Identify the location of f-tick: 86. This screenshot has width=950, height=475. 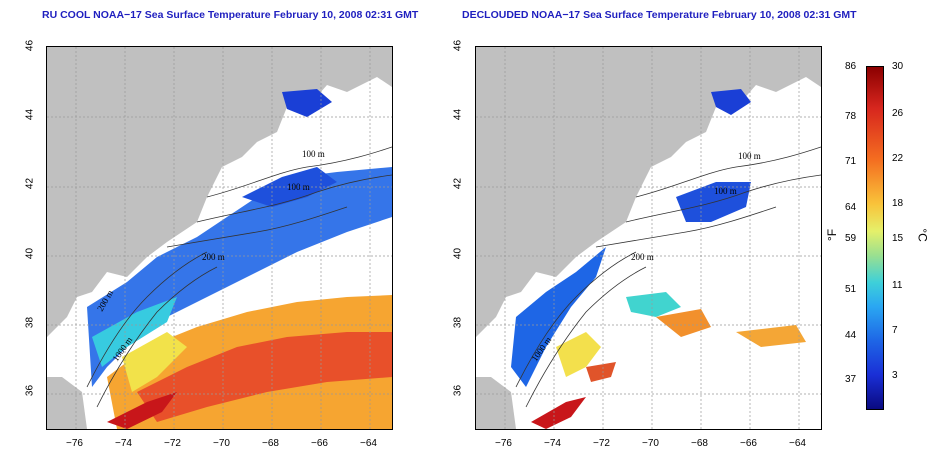
(851, 66).